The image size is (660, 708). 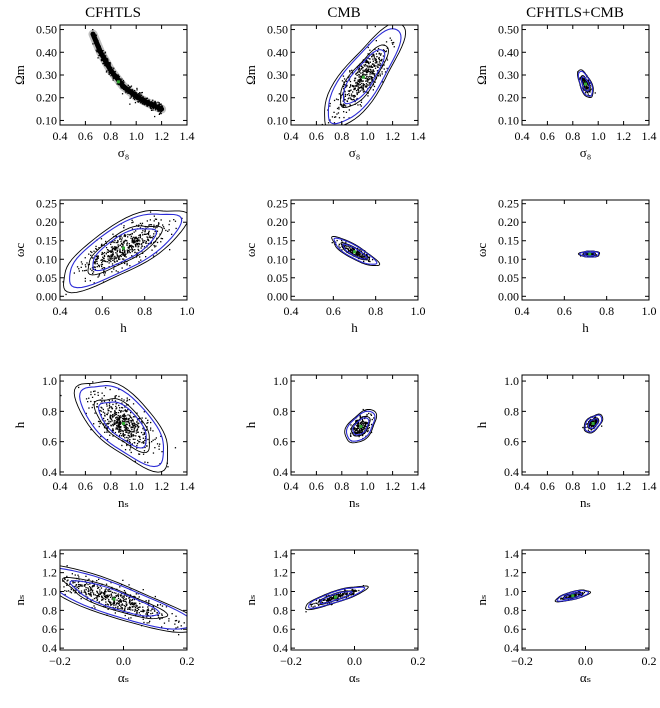 What do you see at coordinates (522, 661) in the screenshot?
I see `x-tick-label: −0.2` at bounding box center [522, 661].